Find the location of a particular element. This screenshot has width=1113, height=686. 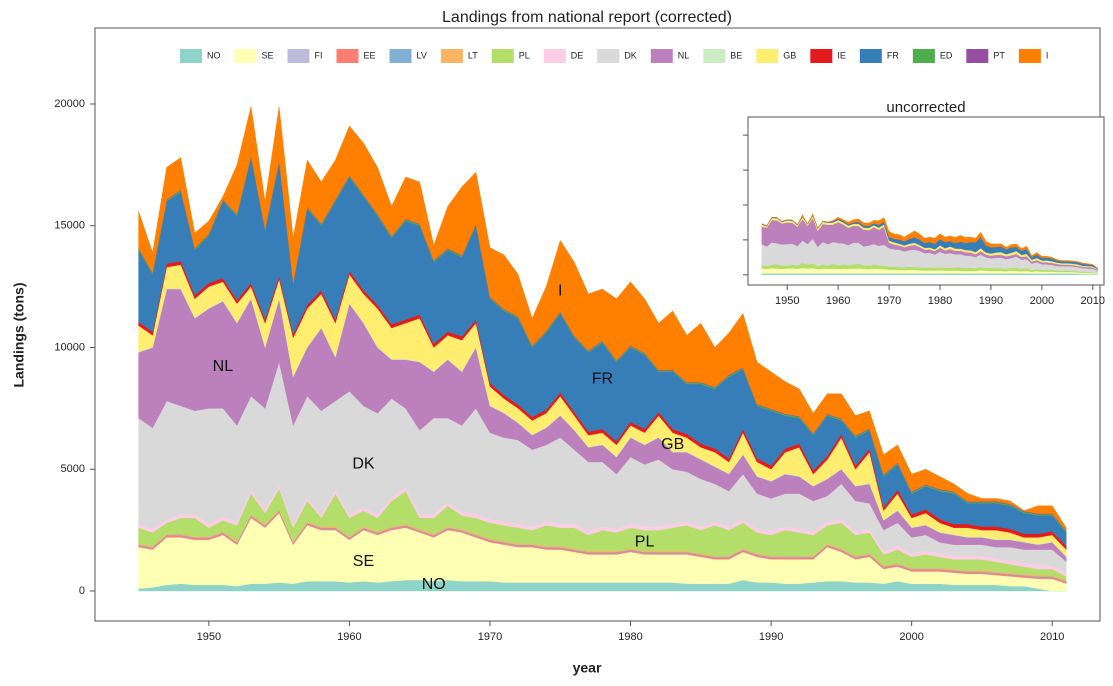

y-tick-label: 10000 is located at coordinates (69, 347).